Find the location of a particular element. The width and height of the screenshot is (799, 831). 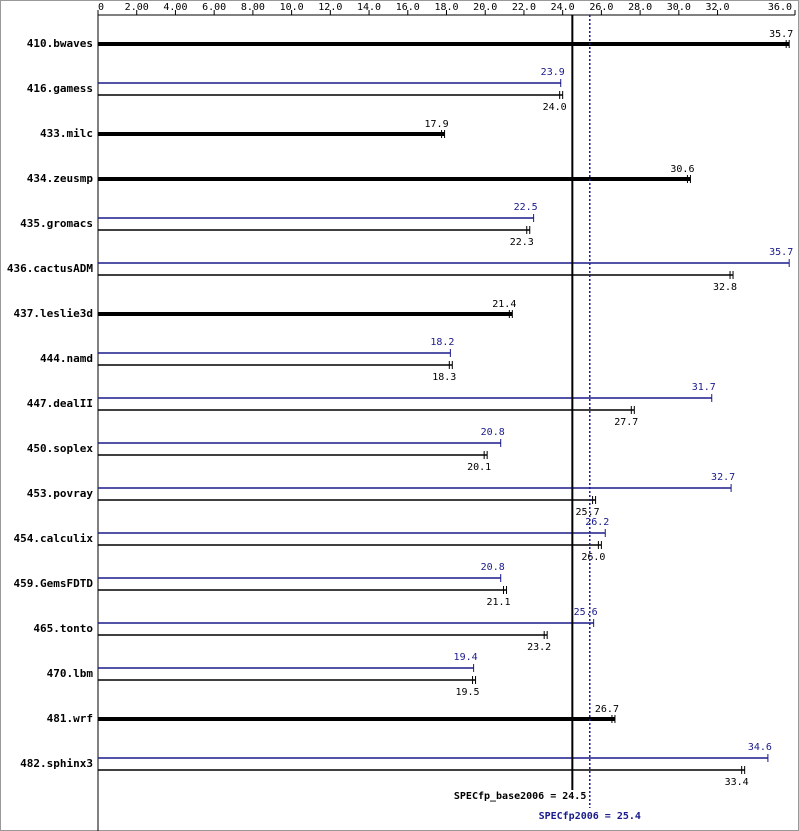

value-label: 20.1 is located at coordinates (479, 467).